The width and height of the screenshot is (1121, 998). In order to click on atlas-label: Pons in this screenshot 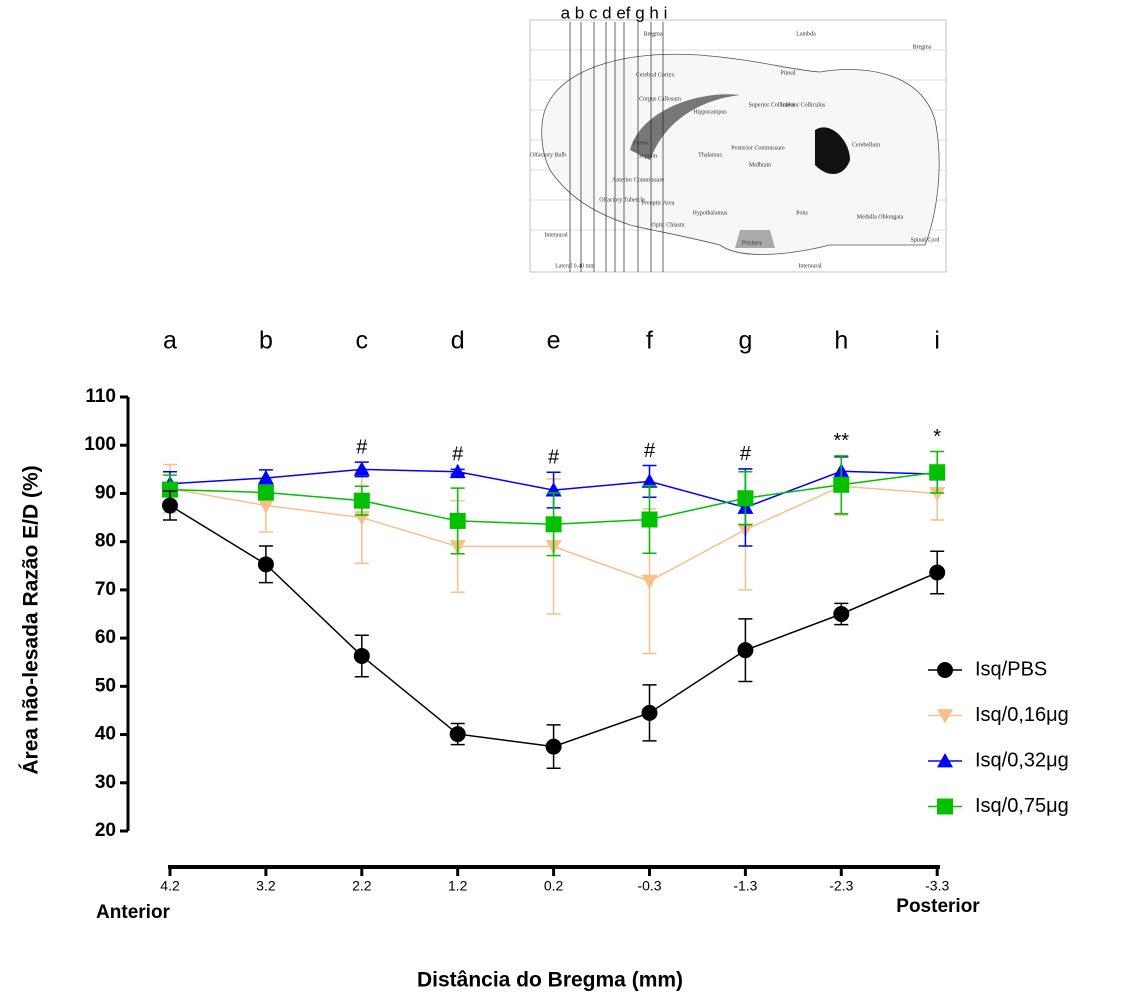, I will do `click(802, 213)`.